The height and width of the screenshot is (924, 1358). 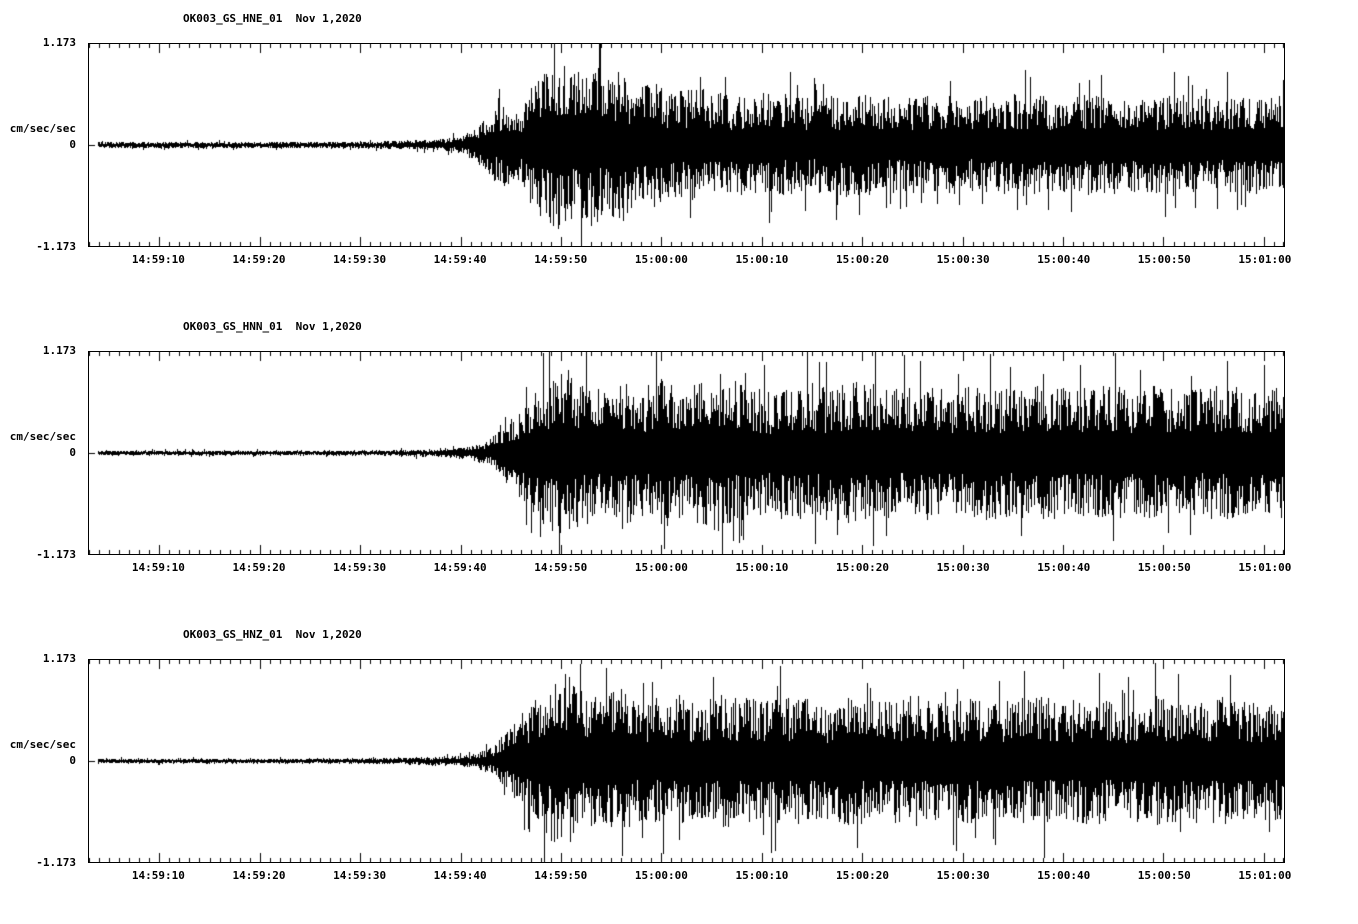 What do you see at coordinates (272, 634) in the screenshot?
I see `panel-title: OK003_GS_HNZ_01 Nov 1,2020` at bounding box center [272, 634].